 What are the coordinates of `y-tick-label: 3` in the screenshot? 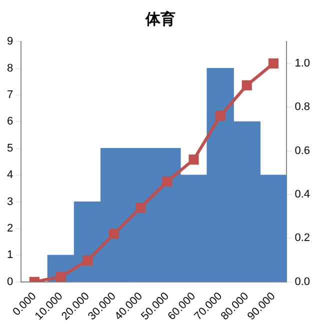 It's located at (10, 202).